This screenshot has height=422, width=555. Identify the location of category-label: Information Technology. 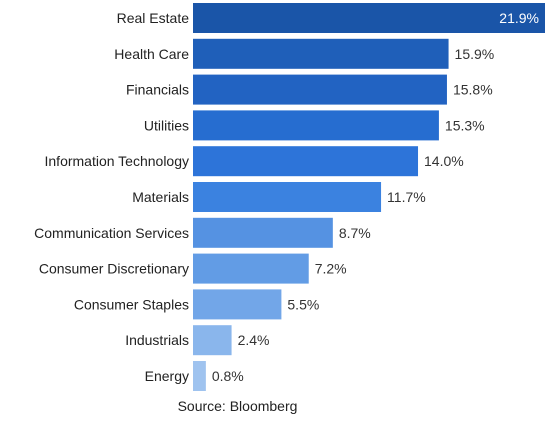
(117, 161).